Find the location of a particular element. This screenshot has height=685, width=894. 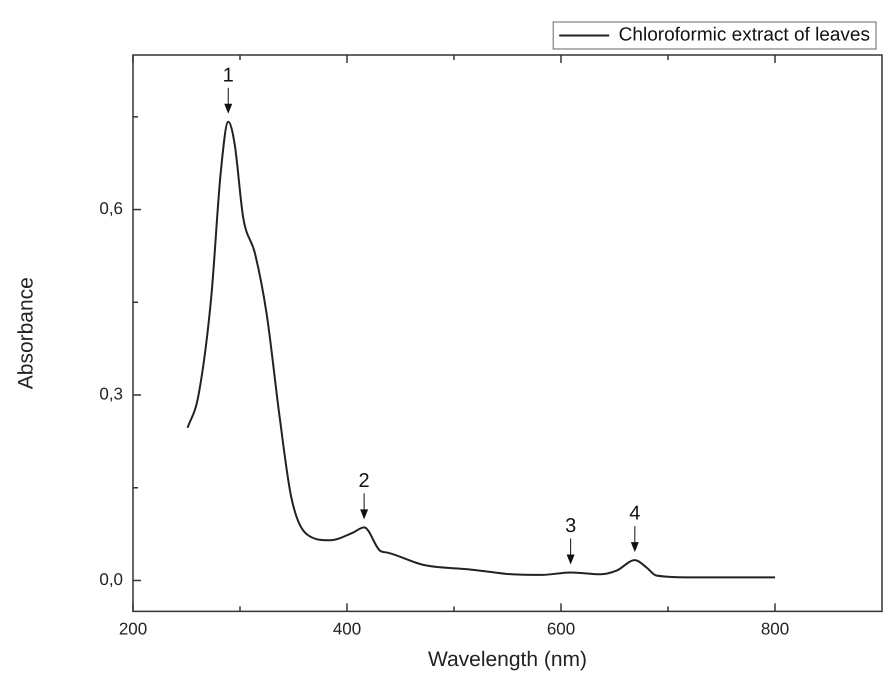

x-tick-label: 800 is located at coordinates (775, 628).